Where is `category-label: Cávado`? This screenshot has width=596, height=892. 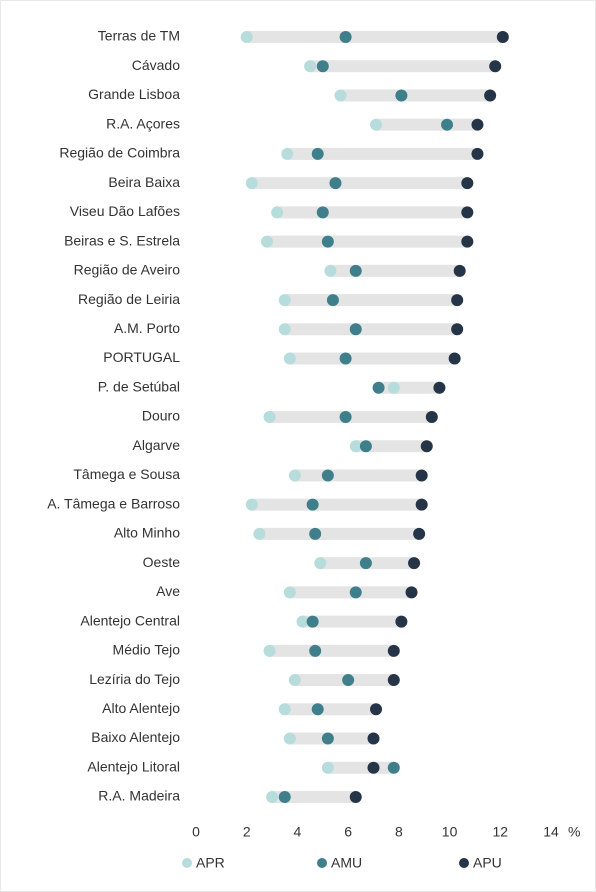 category-label: Cávado is located at coordinates (156, 65).